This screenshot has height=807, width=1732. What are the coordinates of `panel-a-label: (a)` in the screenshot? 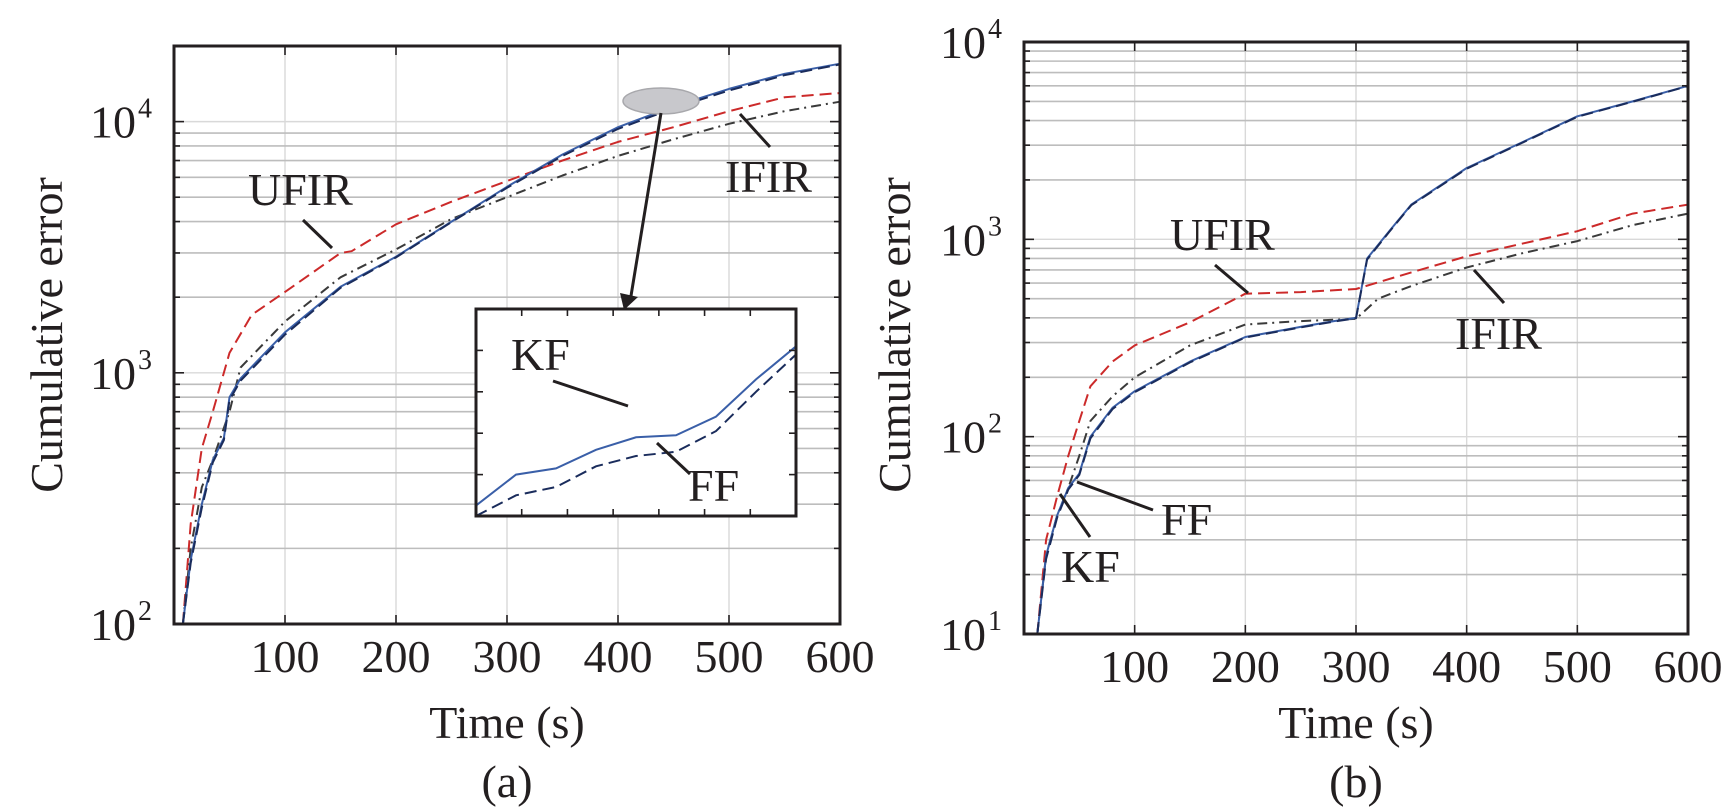 It's located at (506, 781).